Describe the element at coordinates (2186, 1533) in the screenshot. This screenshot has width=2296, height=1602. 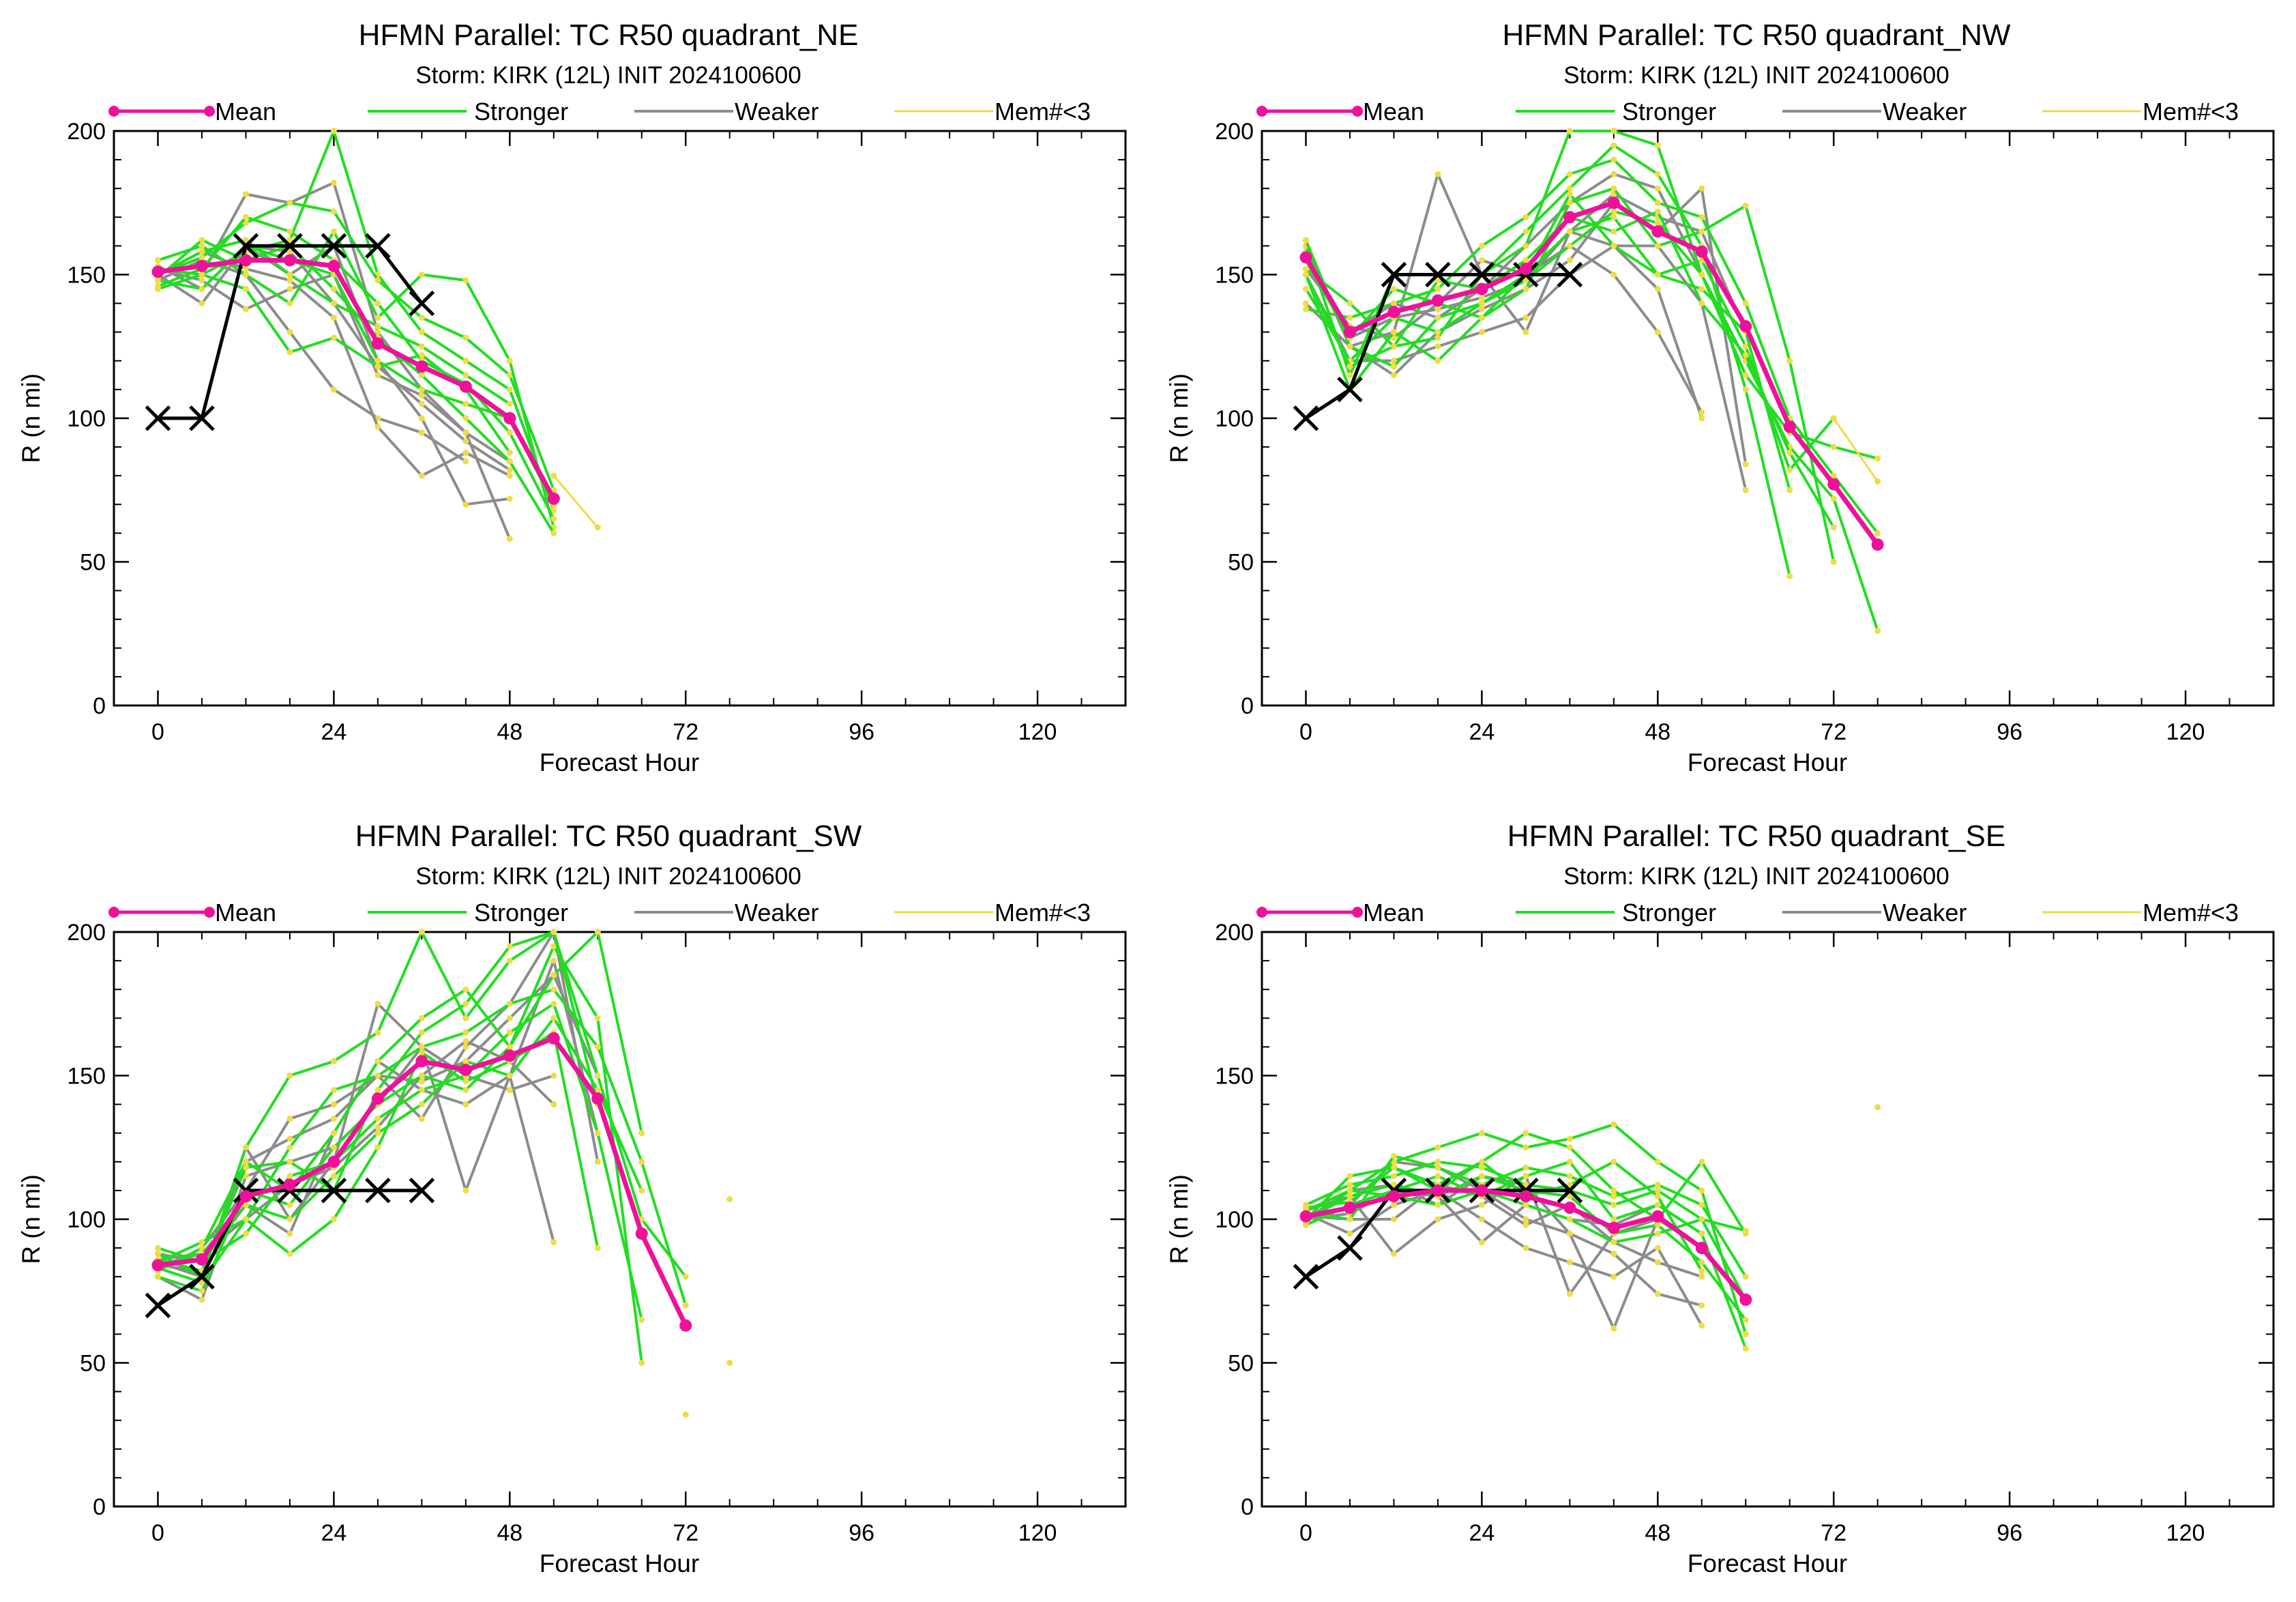
I see `x-tick-label: 120` at that location.